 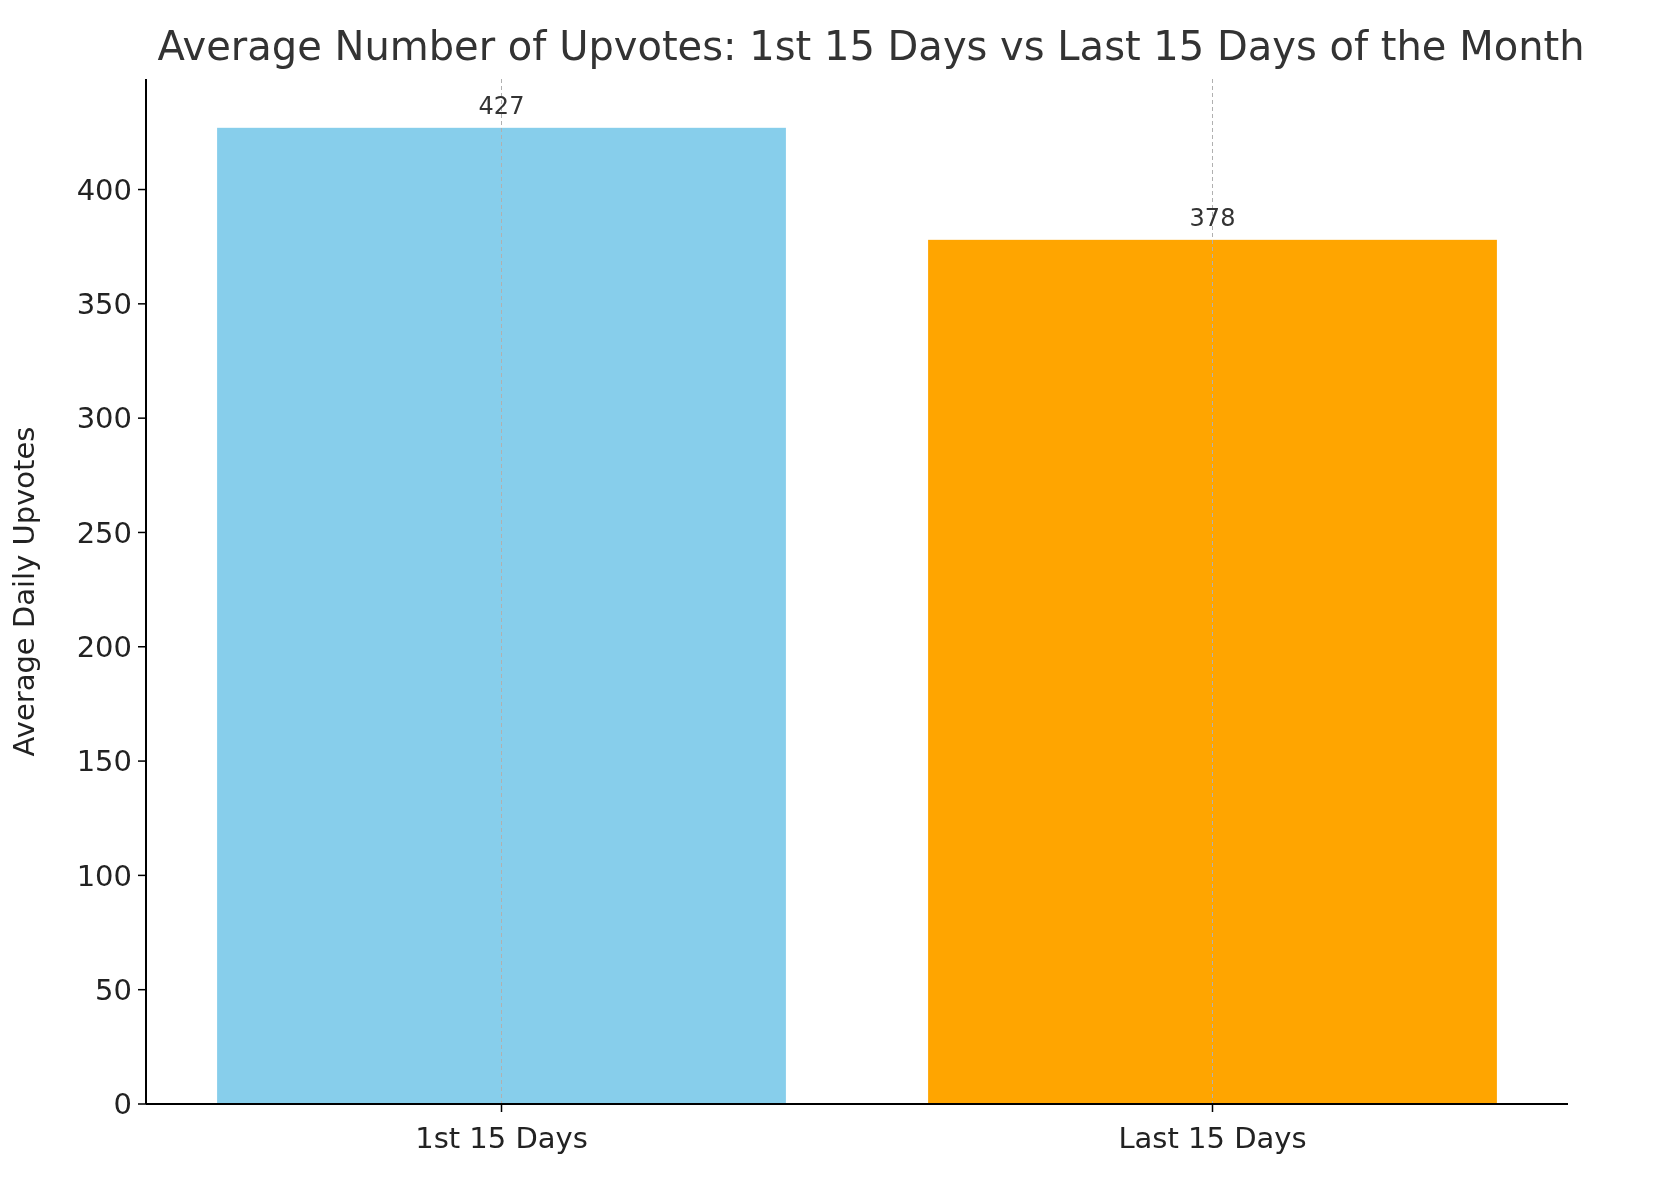 What do you see at coordinates (104, 761) in the screenshot?
I see `y-tick-label: 150` at bounding box center [104, 761].